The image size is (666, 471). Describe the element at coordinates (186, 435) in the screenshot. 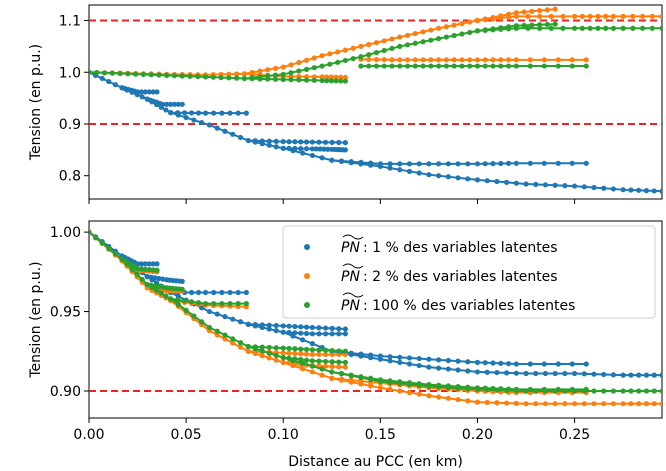

I see `bottom-xtick-label: 0.05` at that location.